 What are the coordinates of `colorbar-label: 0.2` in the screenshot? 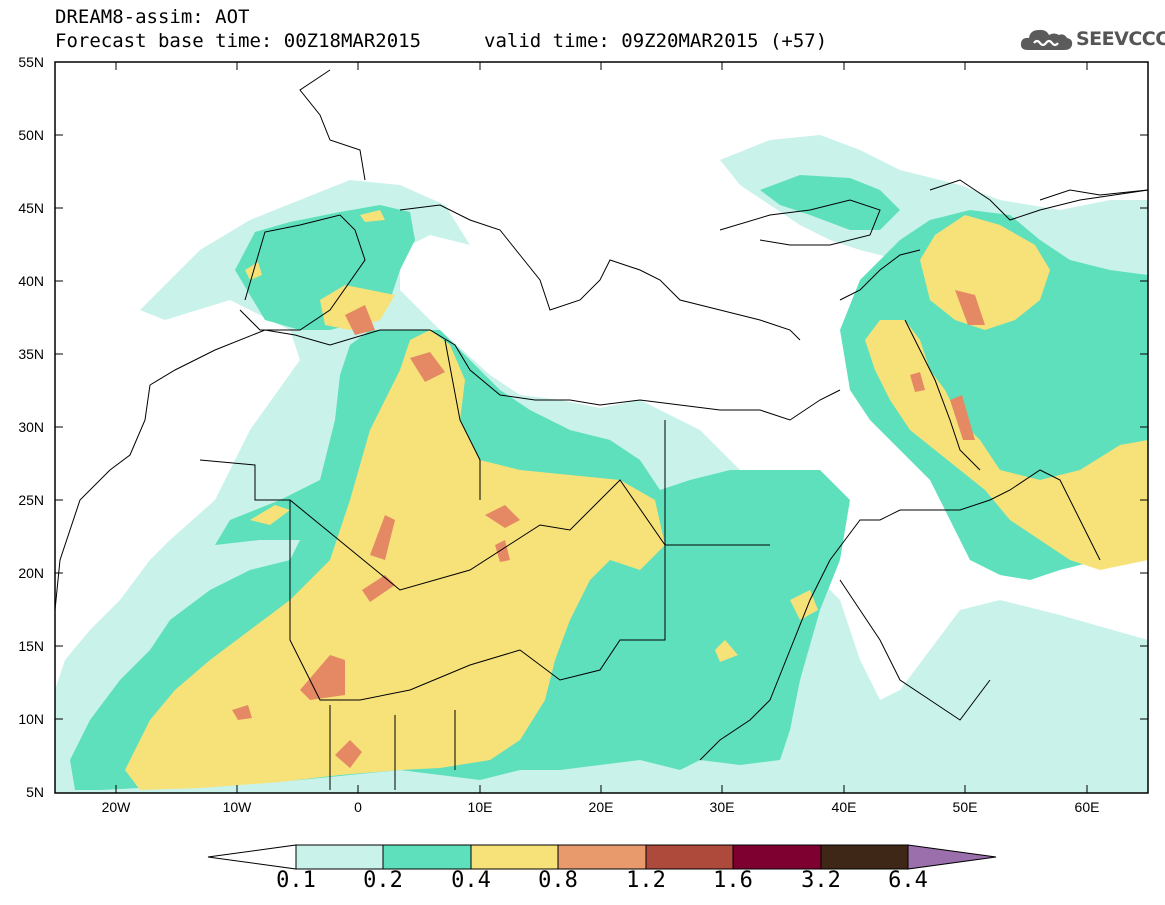 It's located at (383, 880).